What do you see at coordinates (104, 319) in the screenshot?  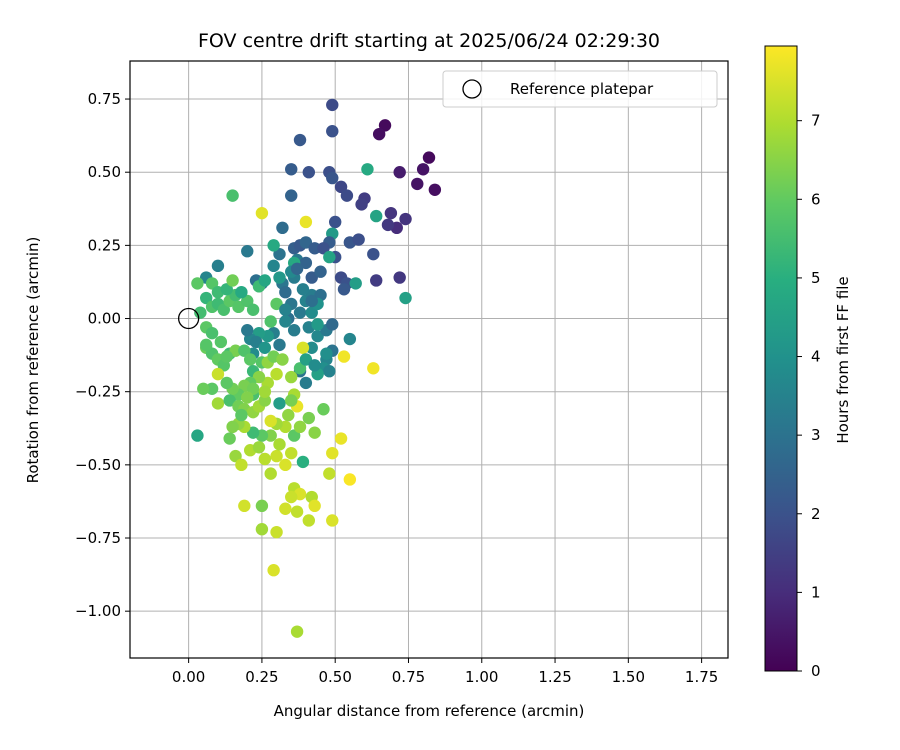 I see `y-tick-label: 0.00` at bounding box center [104, 319].